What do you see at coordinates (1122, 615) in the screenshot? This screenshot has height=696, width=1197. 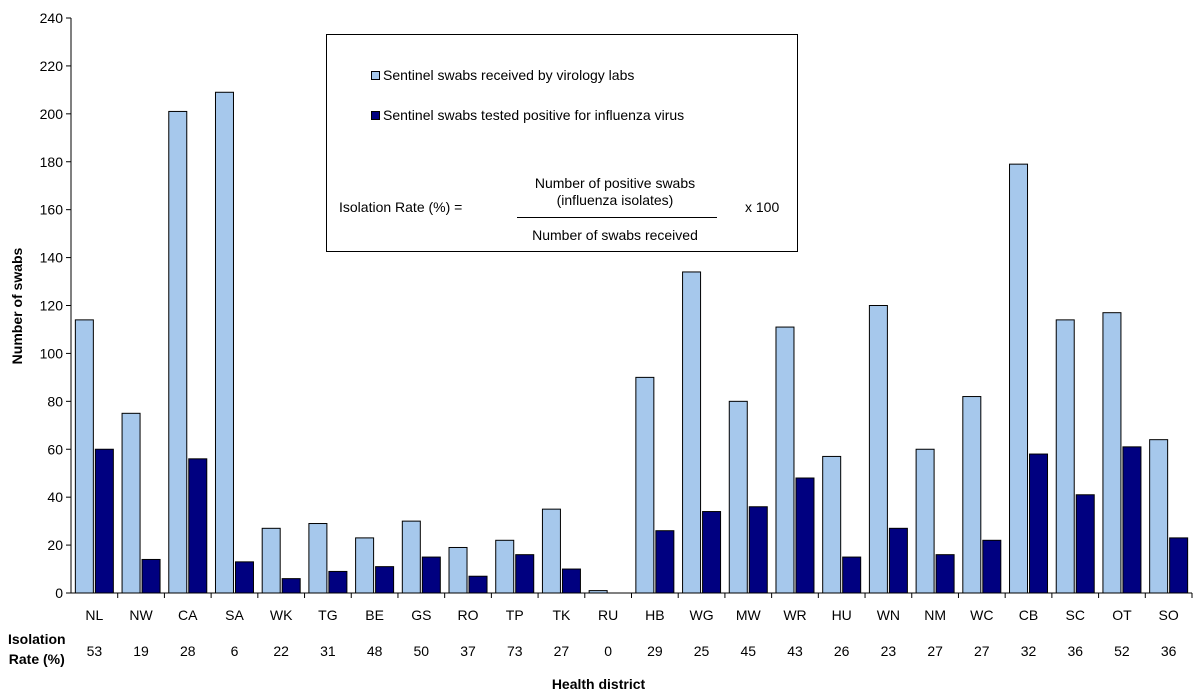 I see `x-tick-label: OT` at bounding box center [1122, 615].